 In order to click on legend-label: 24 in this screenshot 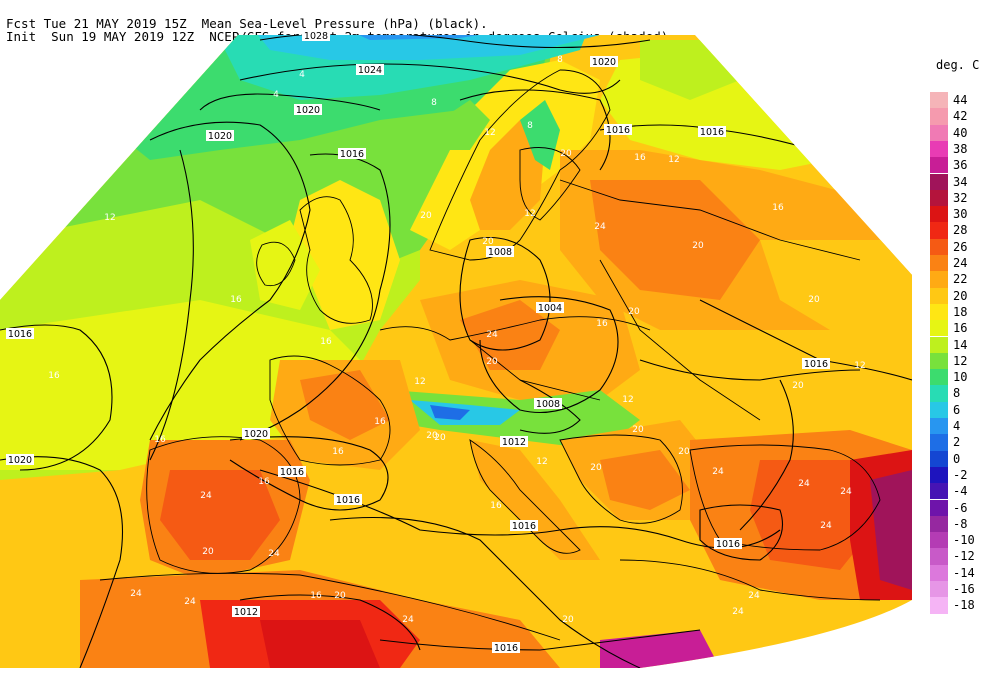, I will do `click(960, 263)`.